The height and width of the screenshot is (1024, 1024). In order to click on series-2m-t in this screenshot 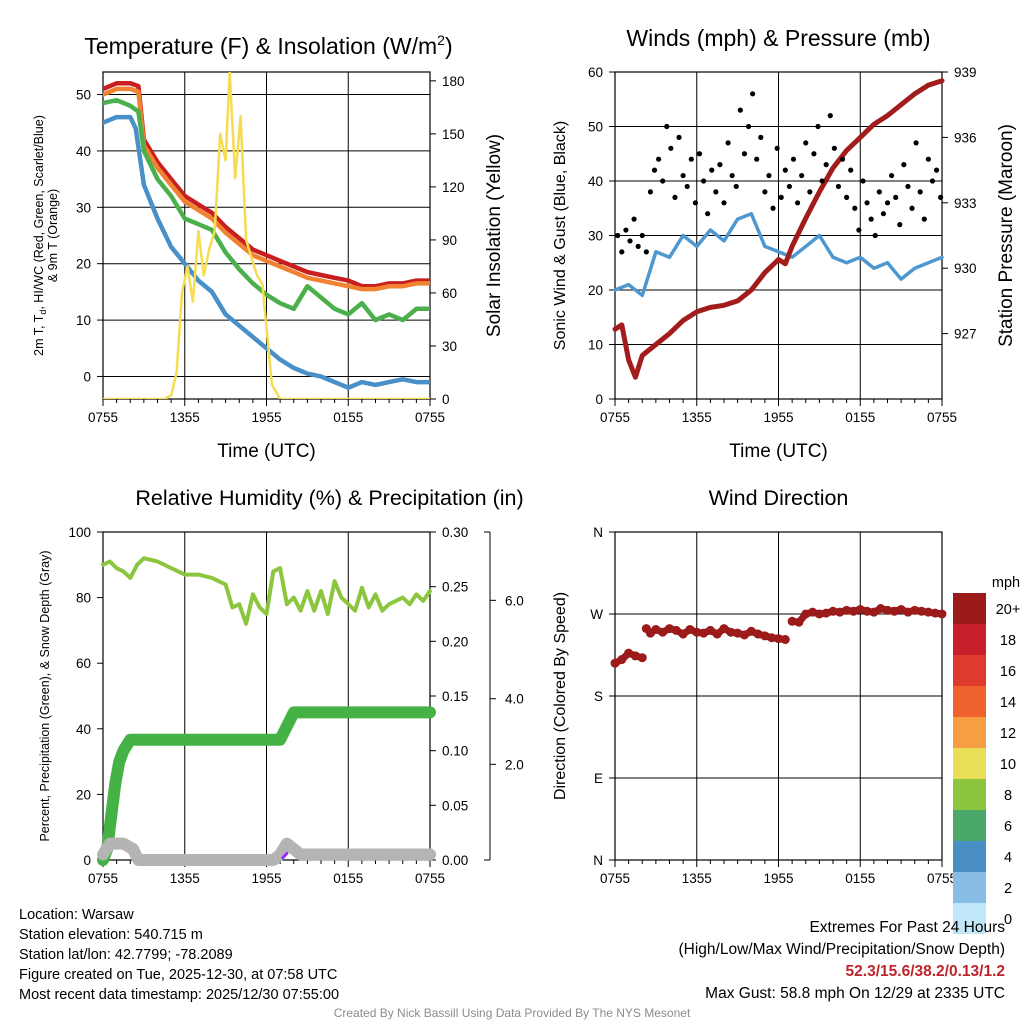, I will do `click(266, 185)`.